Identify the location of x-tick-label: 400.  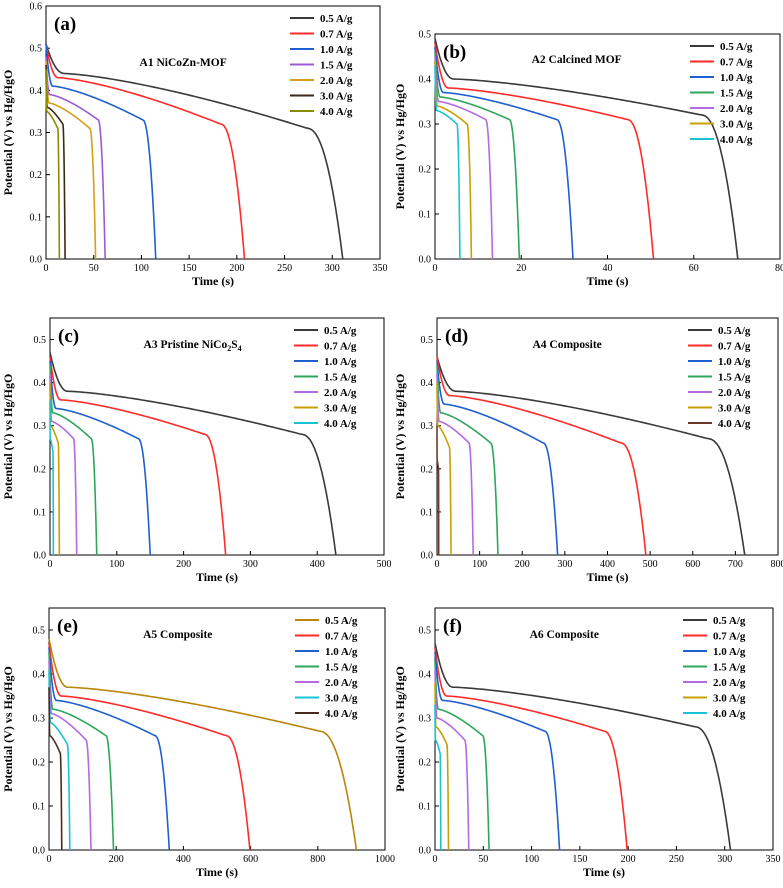
(317, 564).